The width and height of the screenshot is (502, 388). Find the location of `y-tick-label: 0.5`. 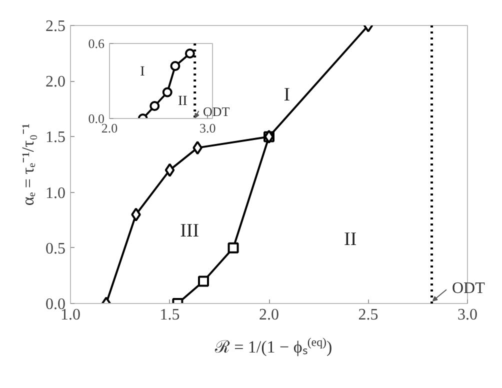

y-tick-label: 0.5 is located at coordinates (56, 249).